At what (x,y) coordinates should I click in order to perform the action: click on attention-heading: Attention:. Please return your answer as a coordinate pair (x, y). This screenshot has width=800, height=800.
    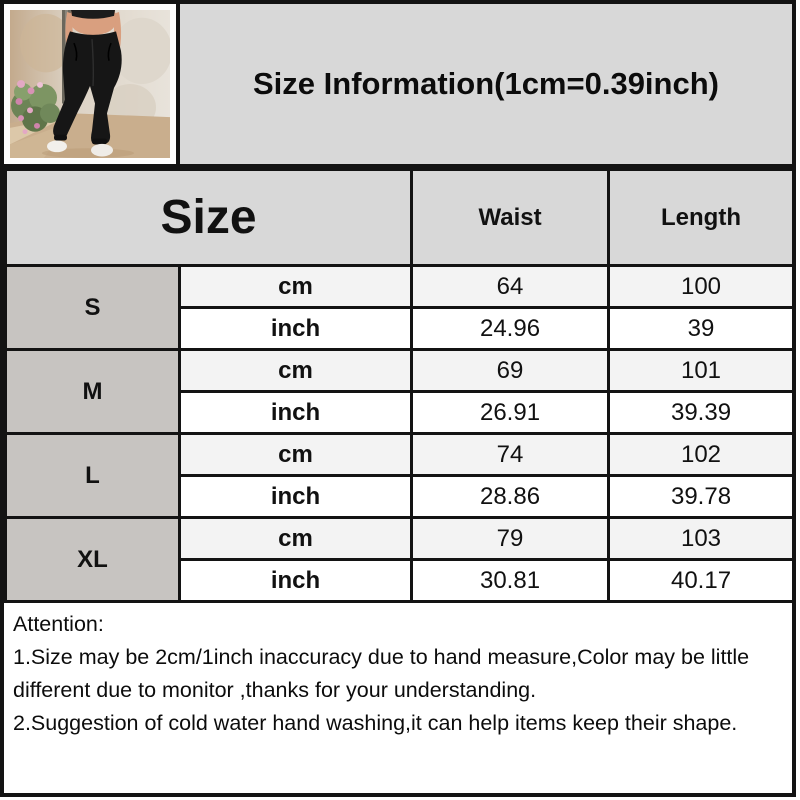
    Looking at the image, I should click on (58, 624).